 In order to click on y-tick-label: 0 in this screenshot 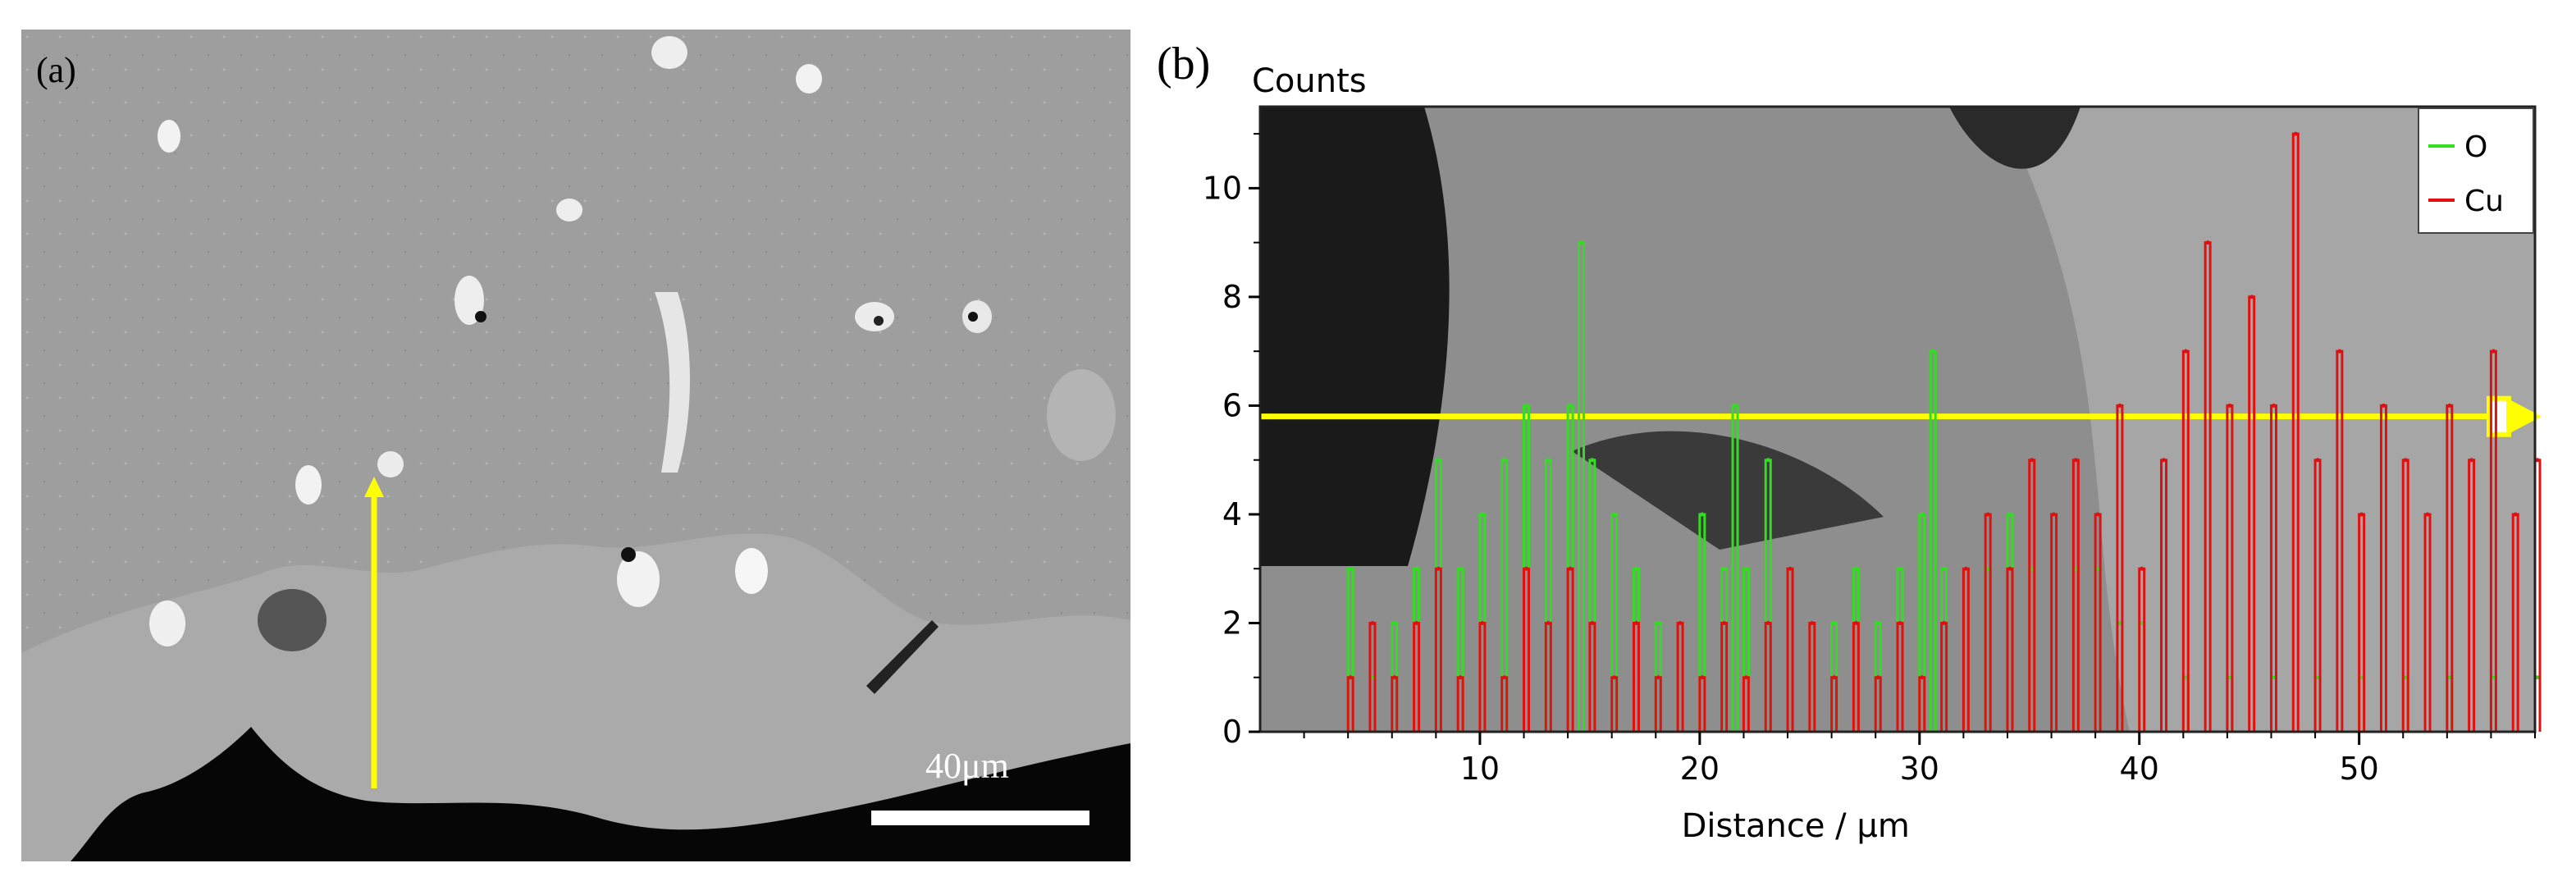, I will do `click(1232, 732)`.